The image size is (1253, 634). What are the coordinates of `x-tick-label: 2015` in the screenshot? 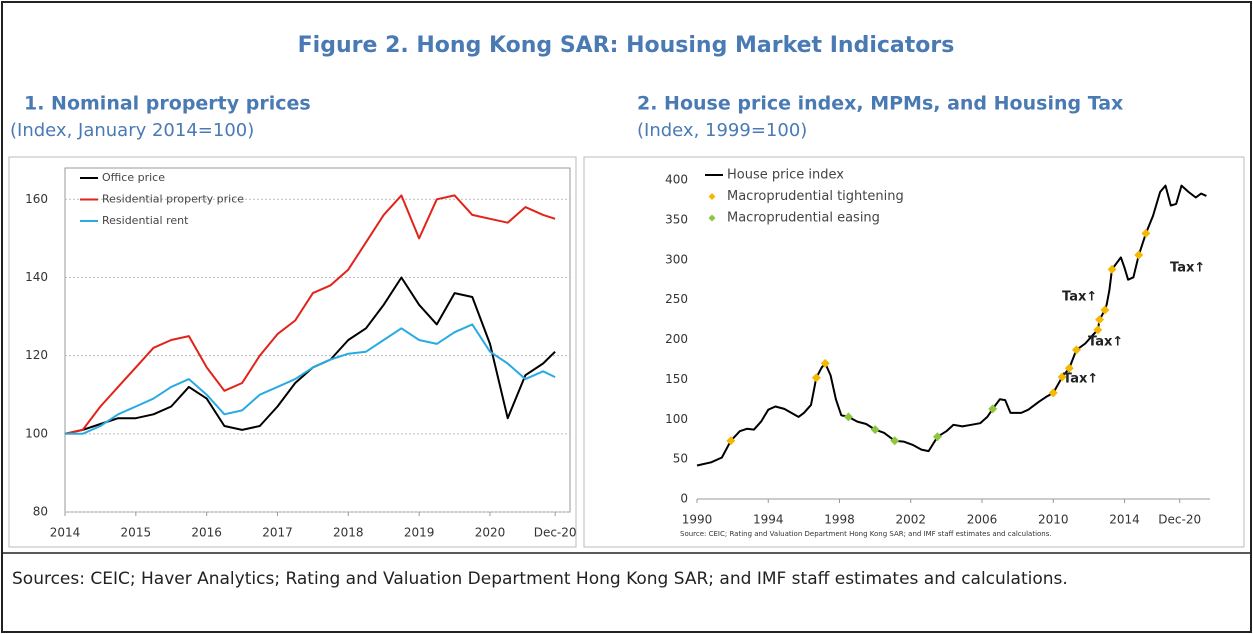 It's located at (136, 533).